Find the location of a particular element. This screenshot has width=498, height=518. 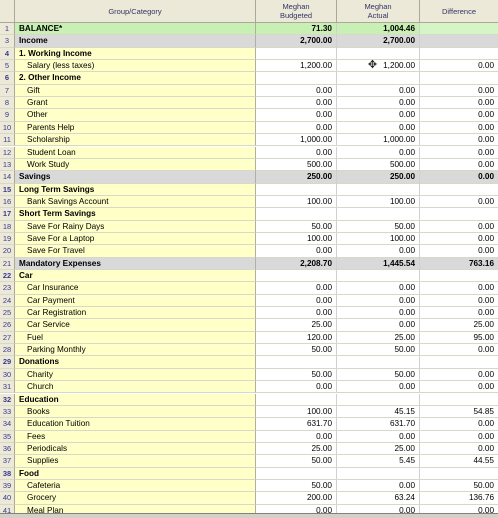

category-name-cell: Fees is located at coordinates (135, 436).